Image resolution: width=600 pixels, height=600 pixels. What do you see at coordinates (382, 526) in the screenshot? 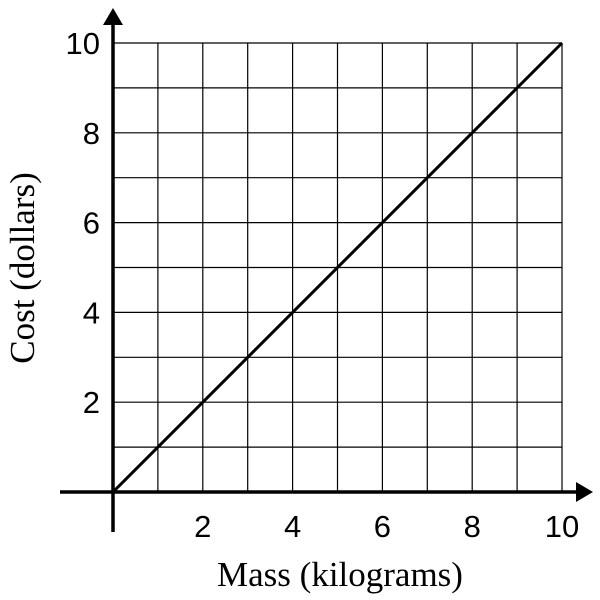
I see `x-tick-label: 6` at bounding box center [382, 526].